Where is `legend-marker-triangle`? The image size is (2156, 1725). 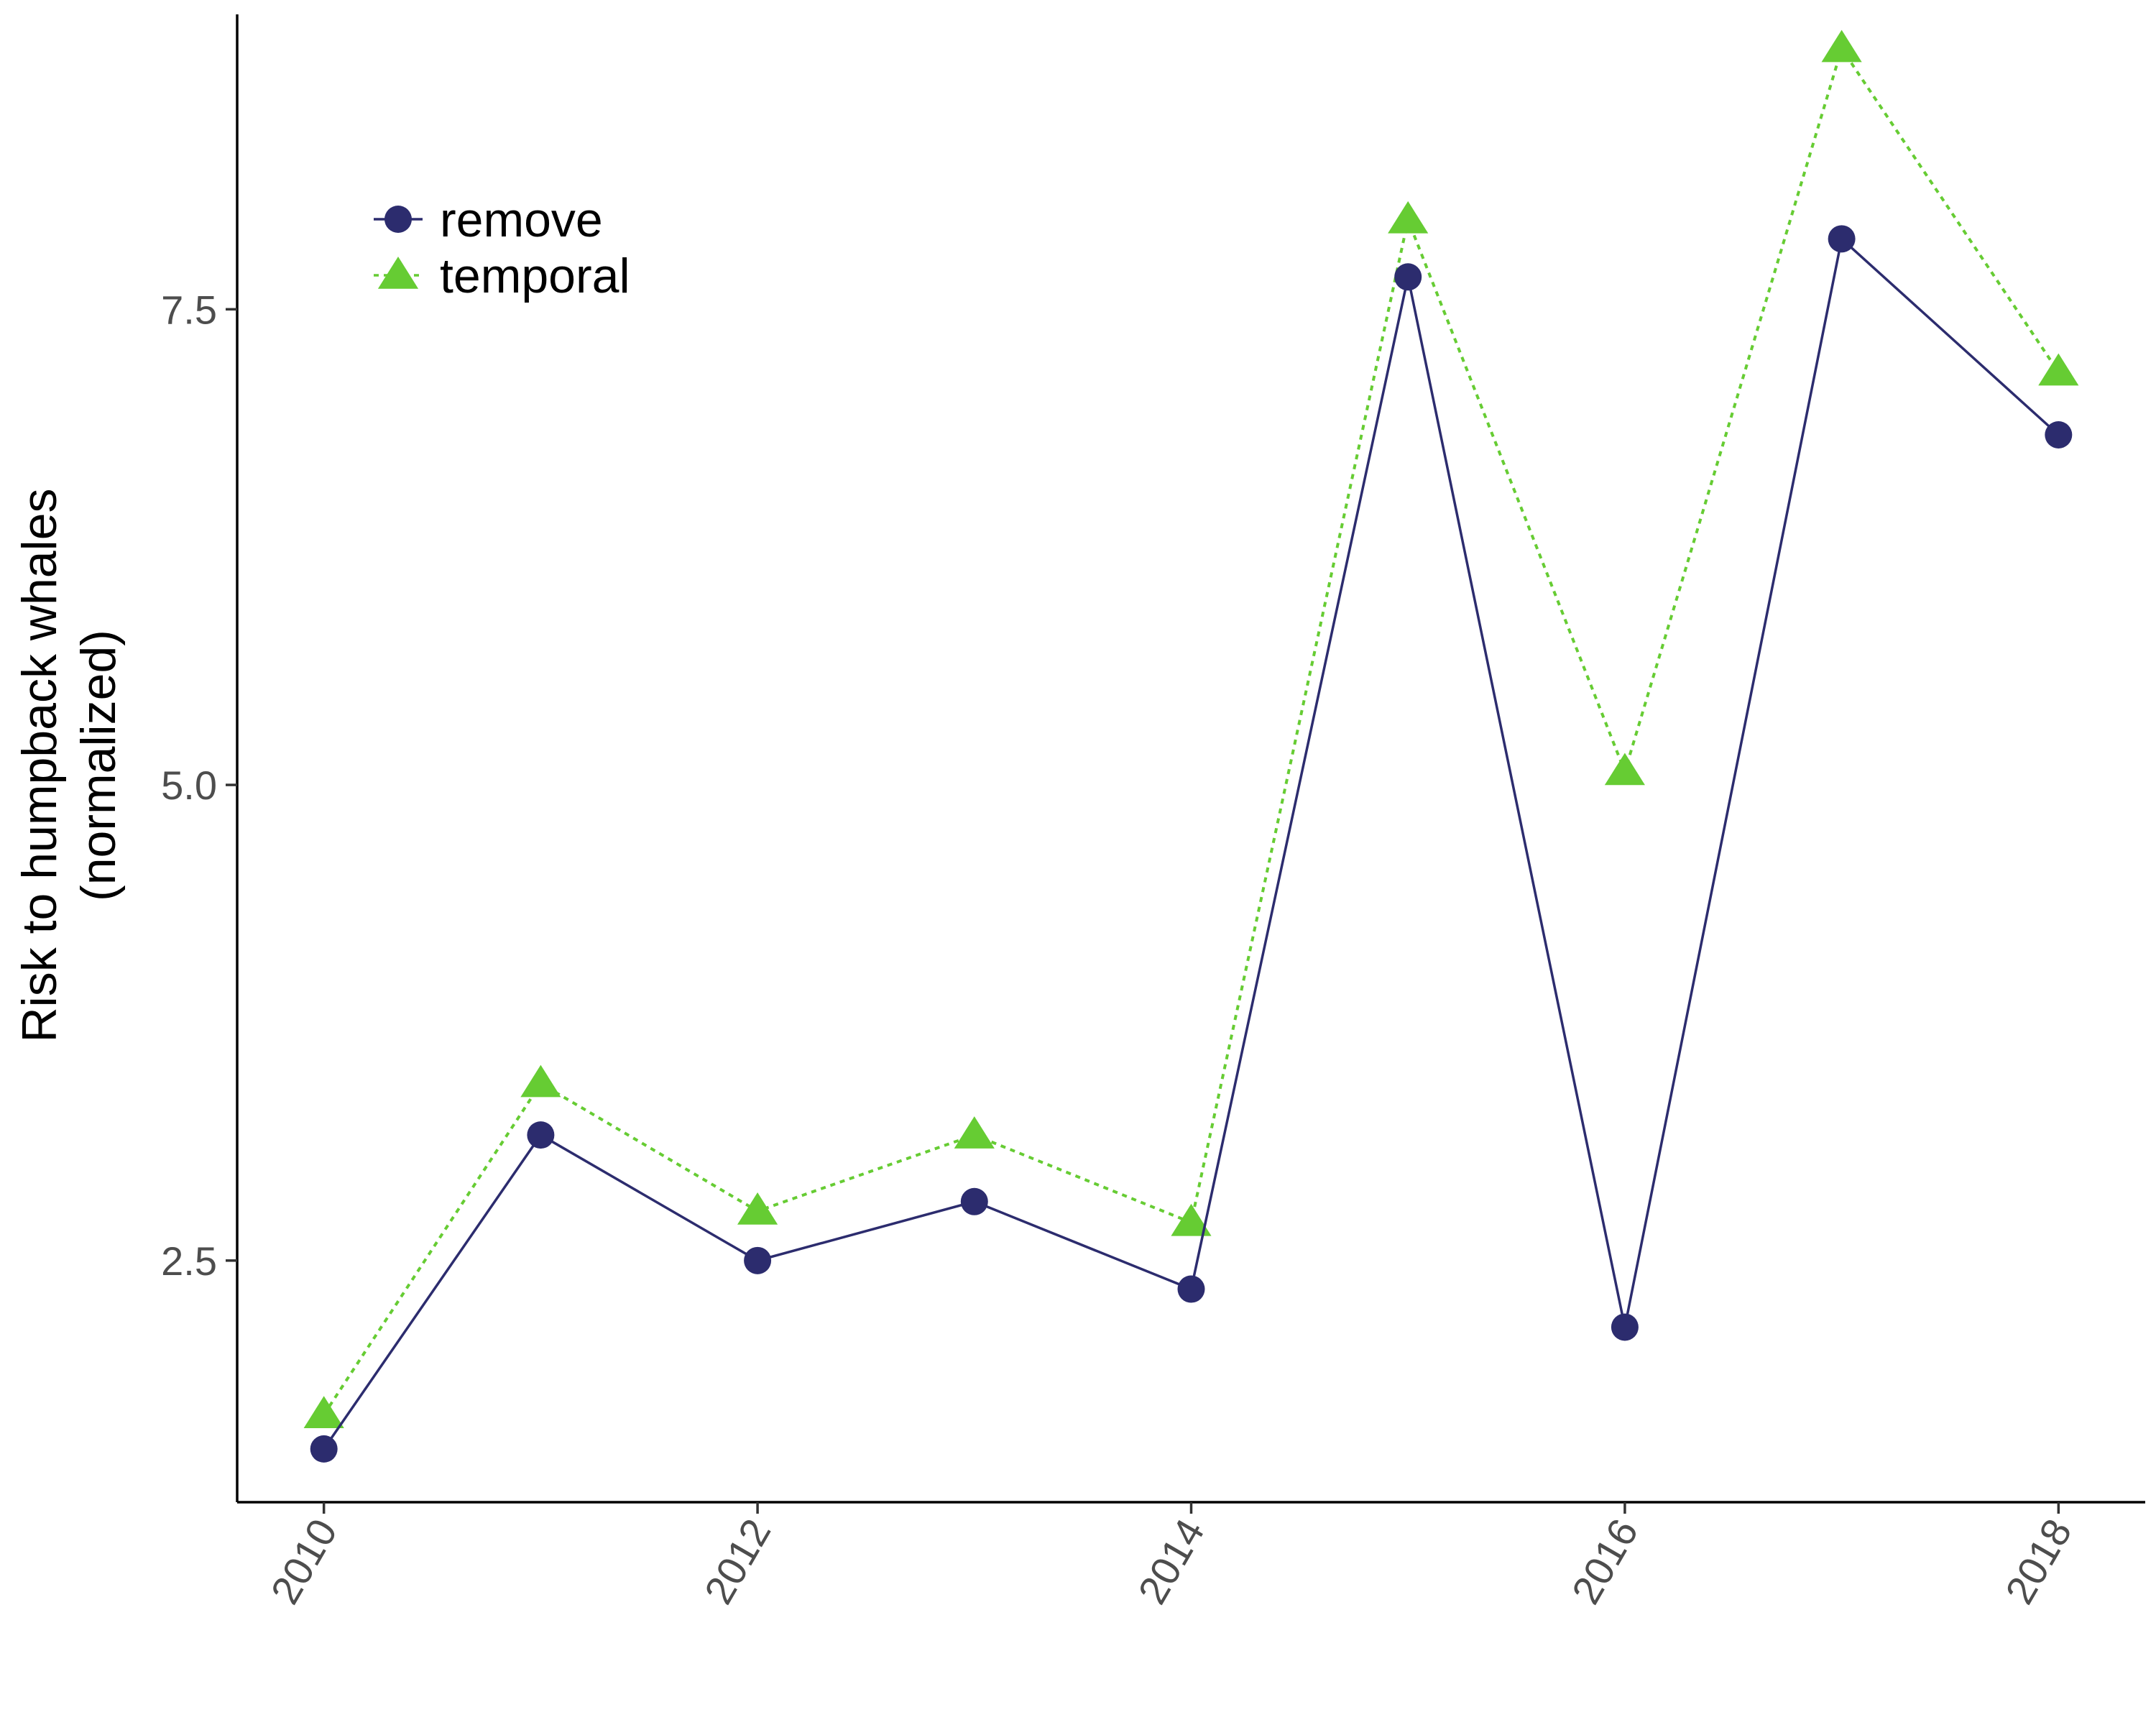 legend-marker-triangle is located at coordinates (398, 273).